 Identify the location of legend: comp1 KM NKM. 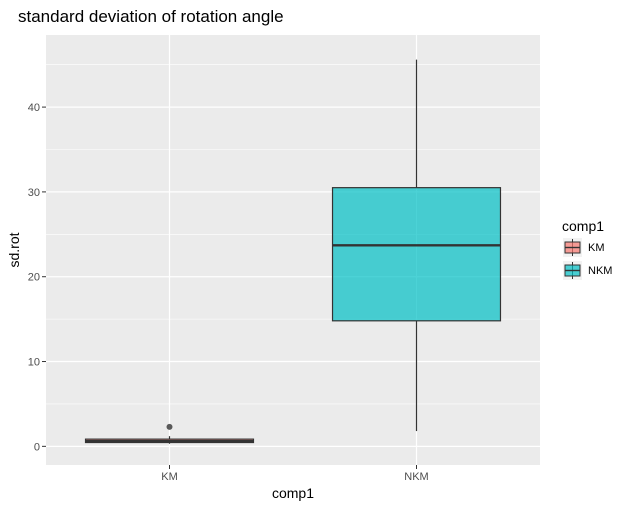
(587, 249).